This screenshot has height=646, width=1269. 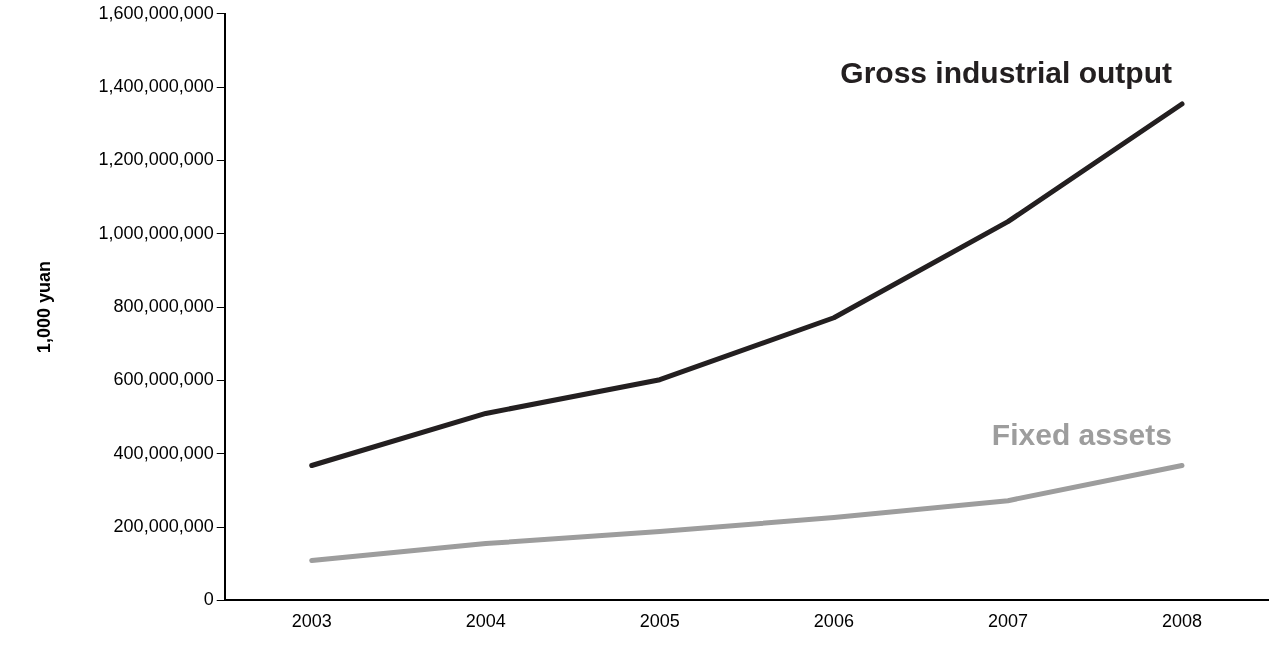 I want to click on y-tick-label: 800,000,000, so click(x=163, y=306).